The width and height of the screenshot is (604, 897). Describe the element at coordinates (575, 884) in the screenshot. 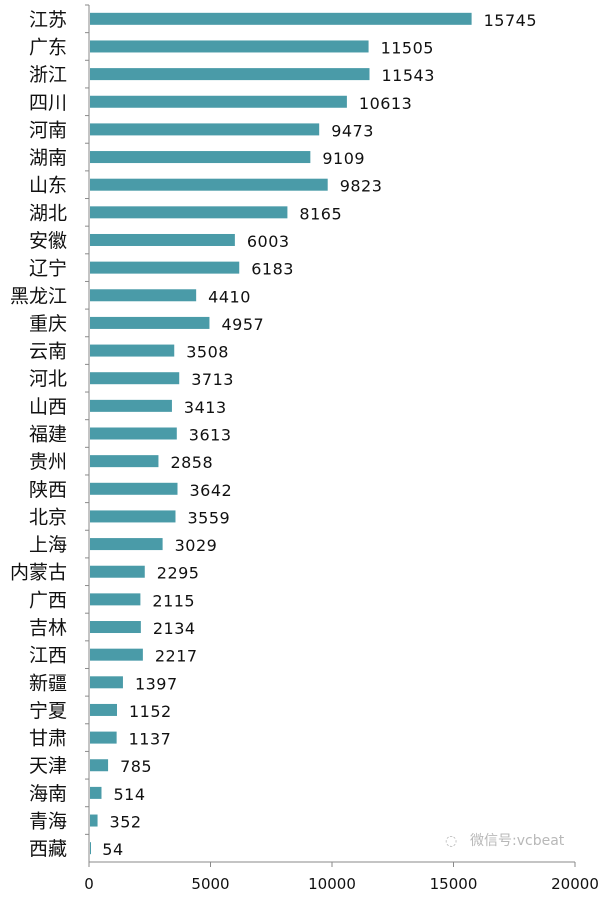

I see `x-tick-label: 20000` at that location.